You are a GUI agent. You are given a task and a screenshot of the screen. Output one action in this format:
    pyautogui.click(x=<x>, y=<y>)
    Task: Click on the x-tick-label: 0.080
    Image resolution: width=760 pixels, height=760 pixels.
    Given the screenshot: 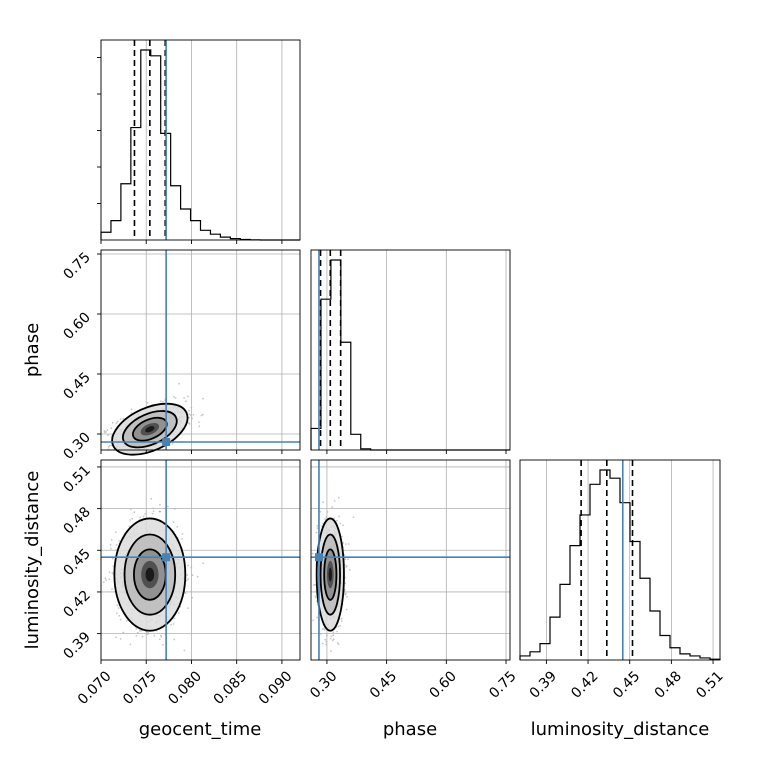 What is the action you would take?
    pyautogui.click(x=185, y=688)
    